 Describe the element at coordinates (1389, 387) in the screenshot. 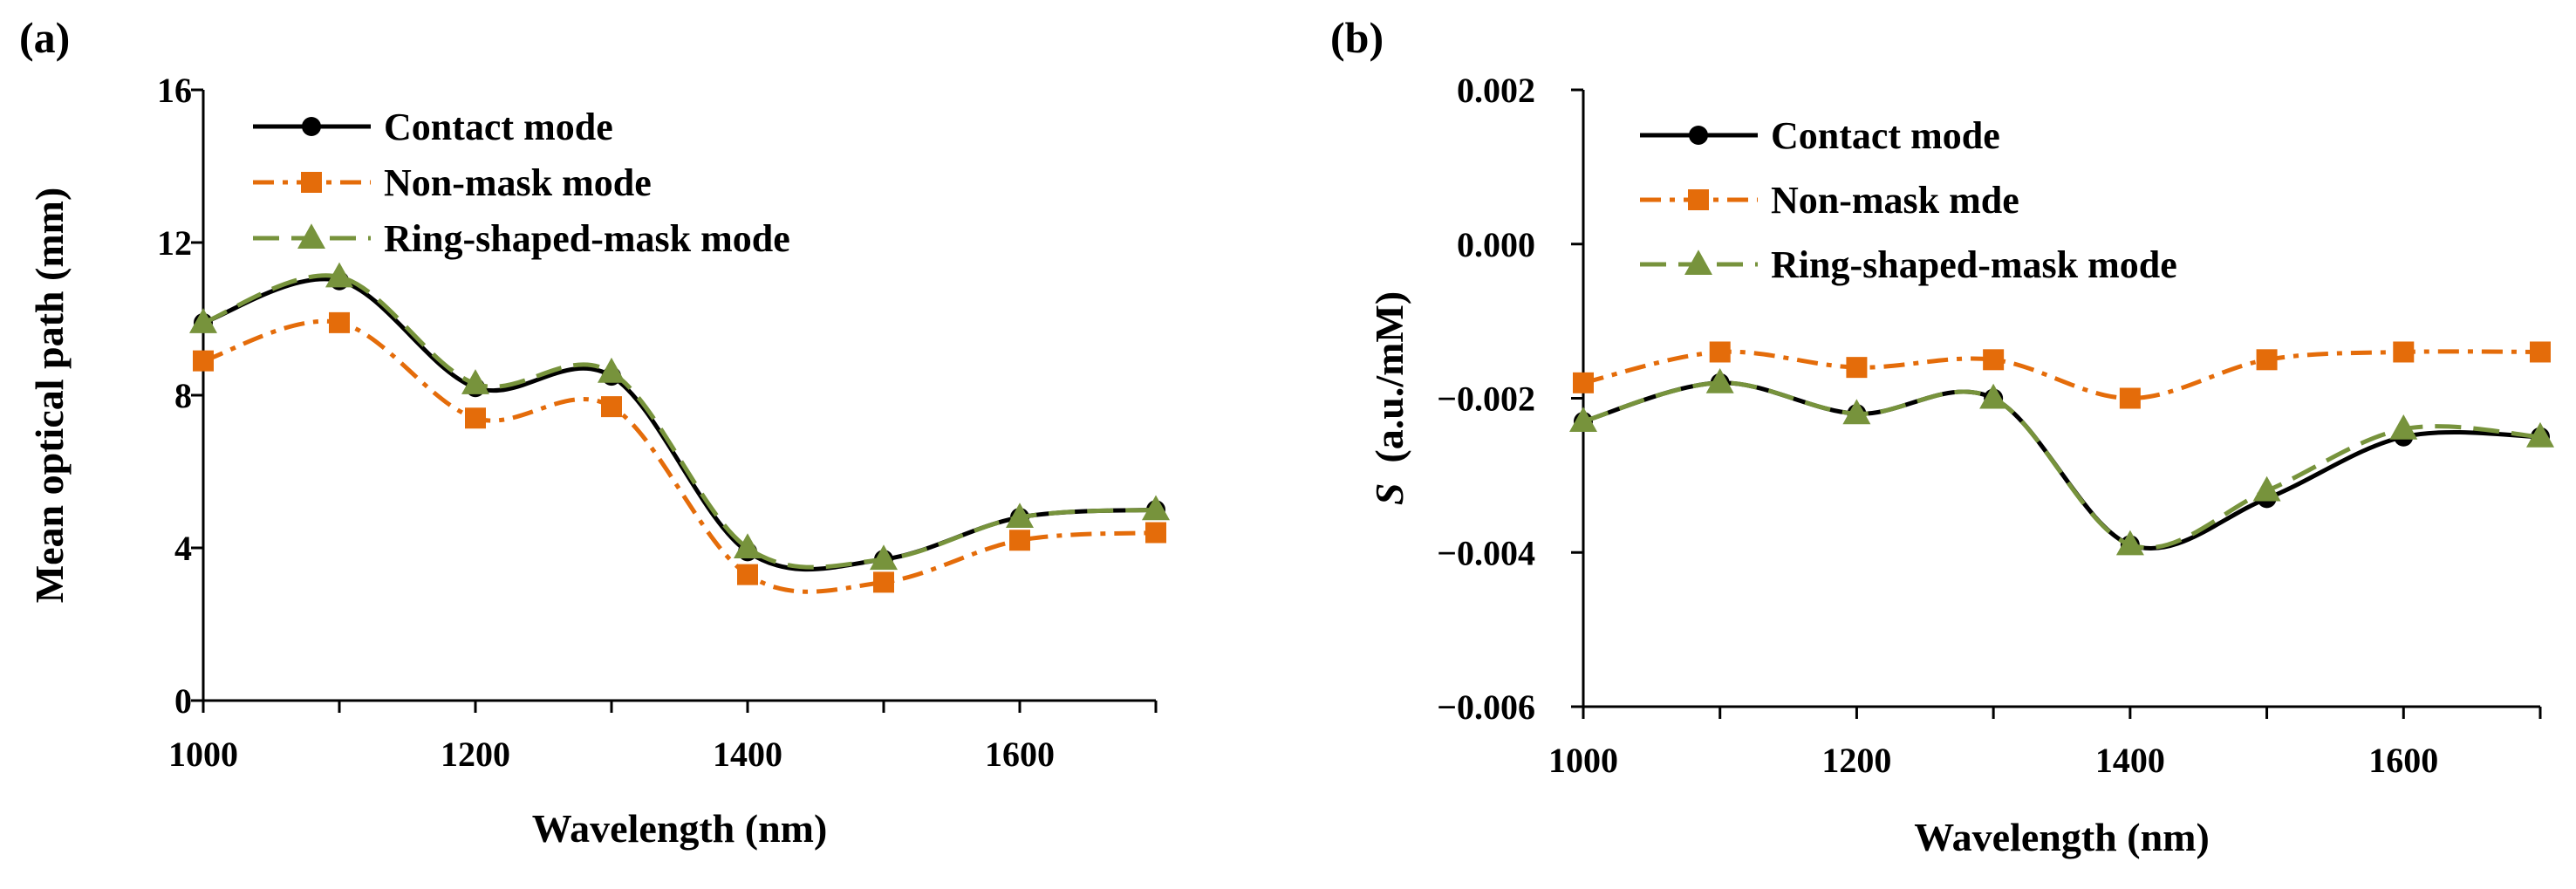

I see `y-axis-label-units: (a.u./mM)` at that location.